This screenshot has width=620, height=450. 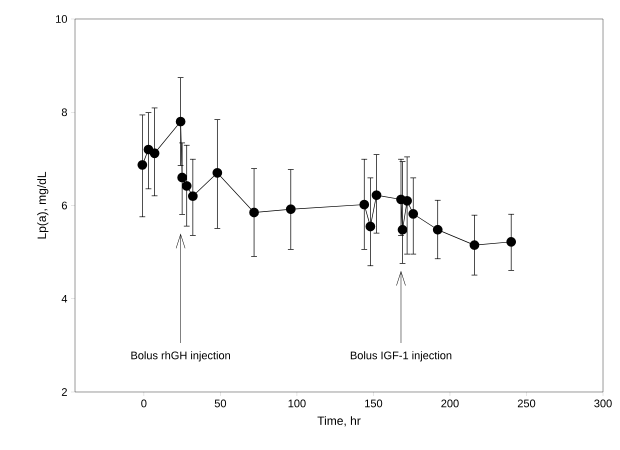 I want to click on x-tick-label: 0, so click(x=143, y=404).